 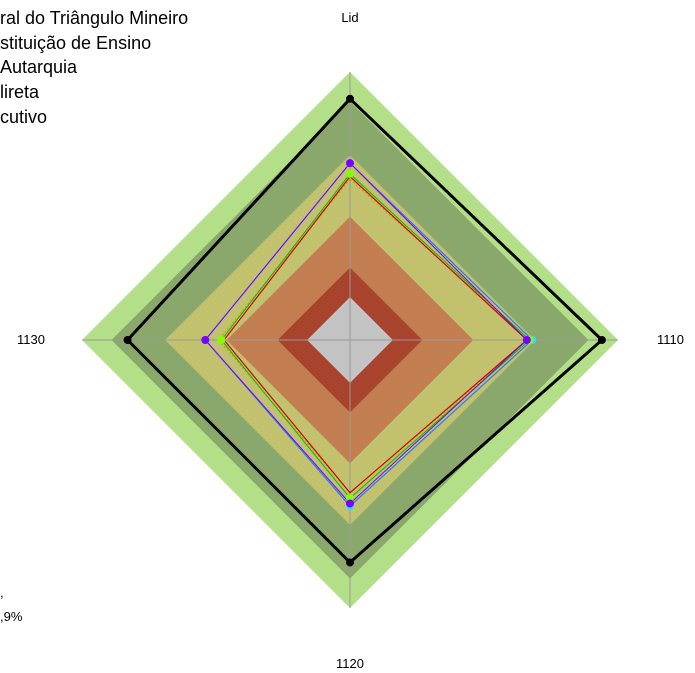 What do you see at coordinates (23, 117) in the screenshot?
I see `legend-line: cutivo` at bounding box center [23, 117].